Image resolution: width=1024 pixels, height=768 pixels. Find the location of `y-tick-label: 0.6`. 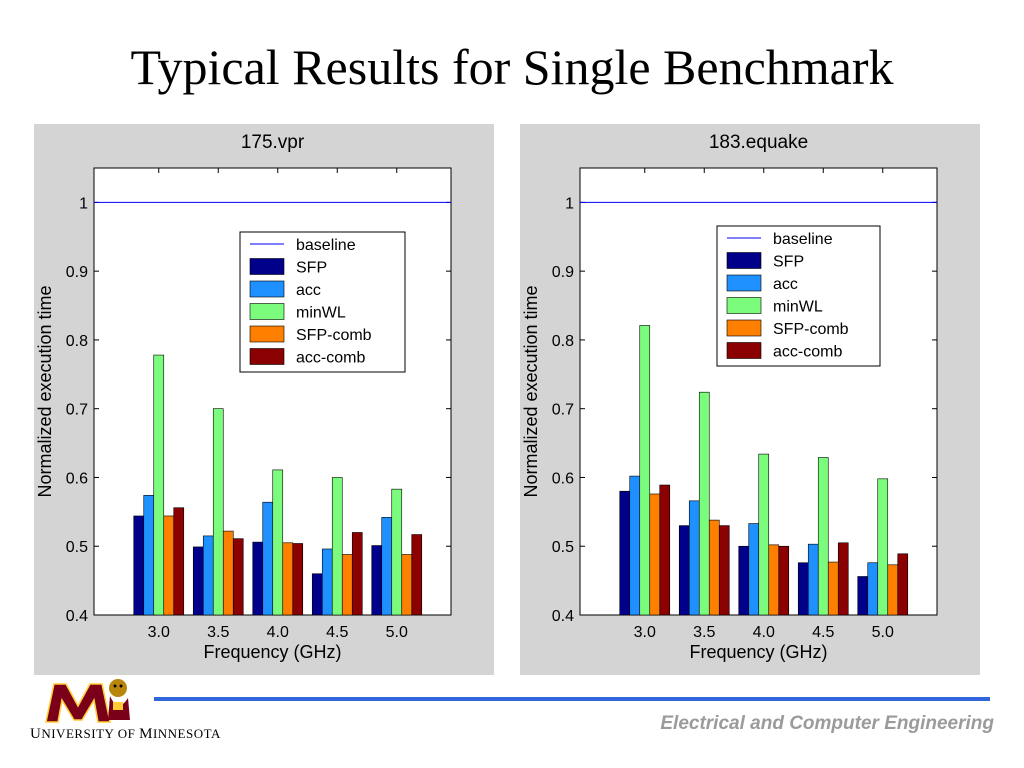

y-tick-label: 0.6 is located at coordinates (563, 478).